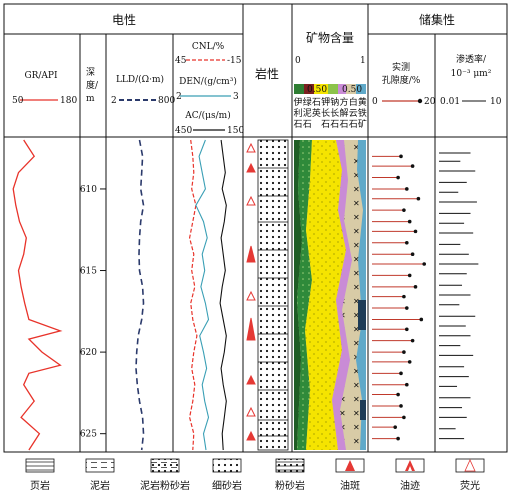 The height and width of the screenshot is (496, 511). Describe the element at coordinates (401, 80) in the screenshot. I see `porosity-label-2: 孔隙度/%` at that location.